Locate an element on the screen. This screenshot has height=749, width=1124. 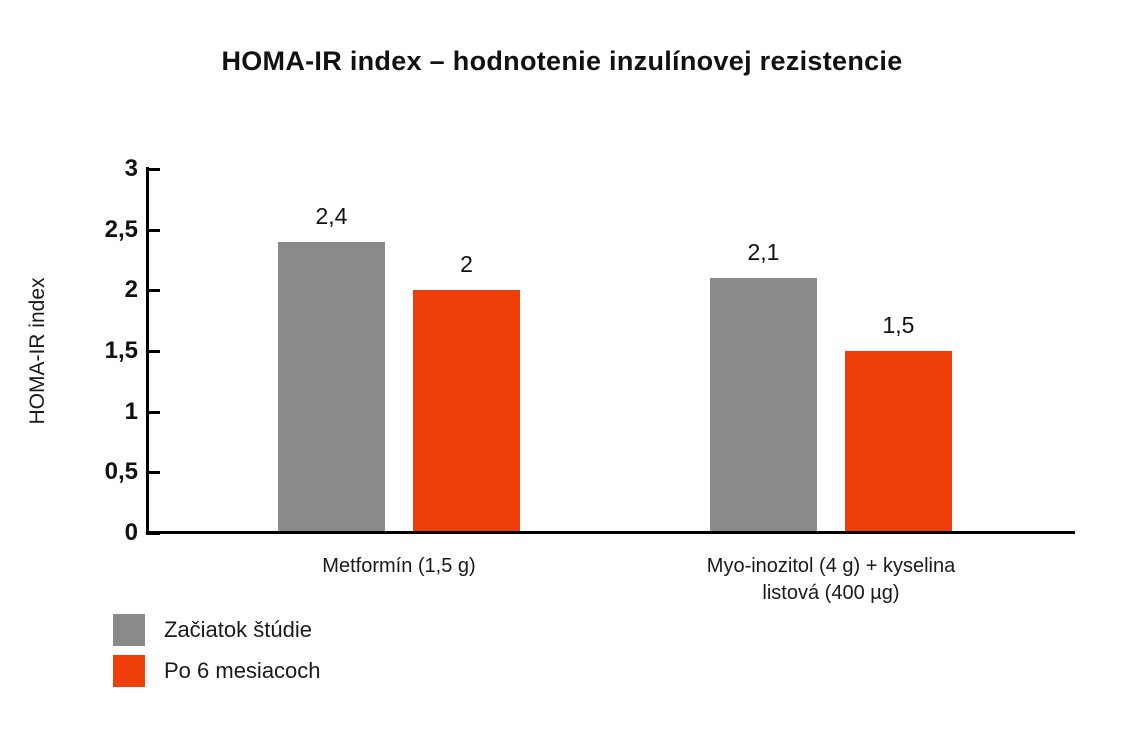
y-tick-label: 1 is located at coordinates (131, 411).